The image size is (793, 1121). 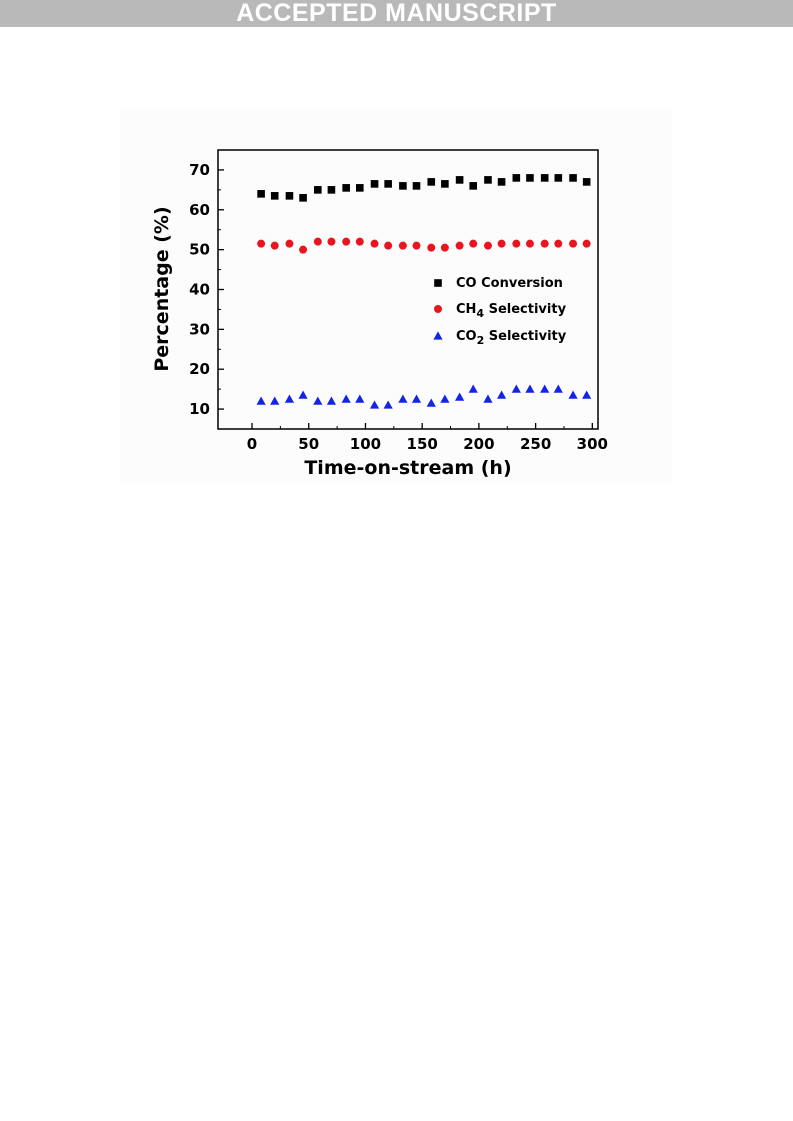 What do you see at coordinates (535, 444) in the screenshot?
I see `x-tick-label: 250` at bounding box center [535, 444].